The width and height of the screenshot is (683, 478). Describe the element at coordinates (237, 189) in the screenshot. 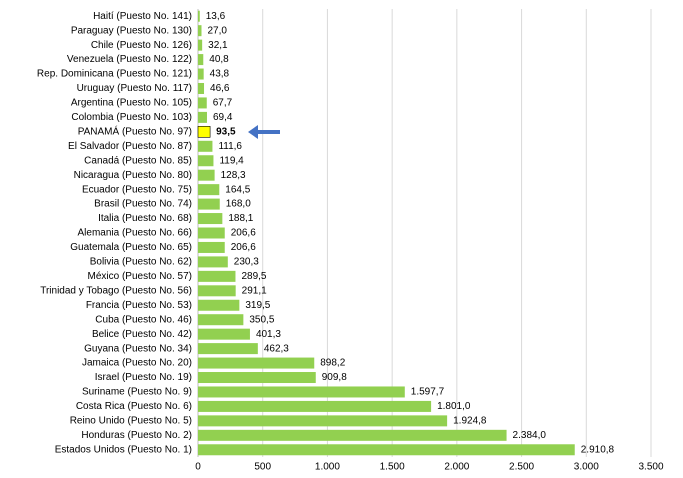

I see `value-label: 164,5` at that location.